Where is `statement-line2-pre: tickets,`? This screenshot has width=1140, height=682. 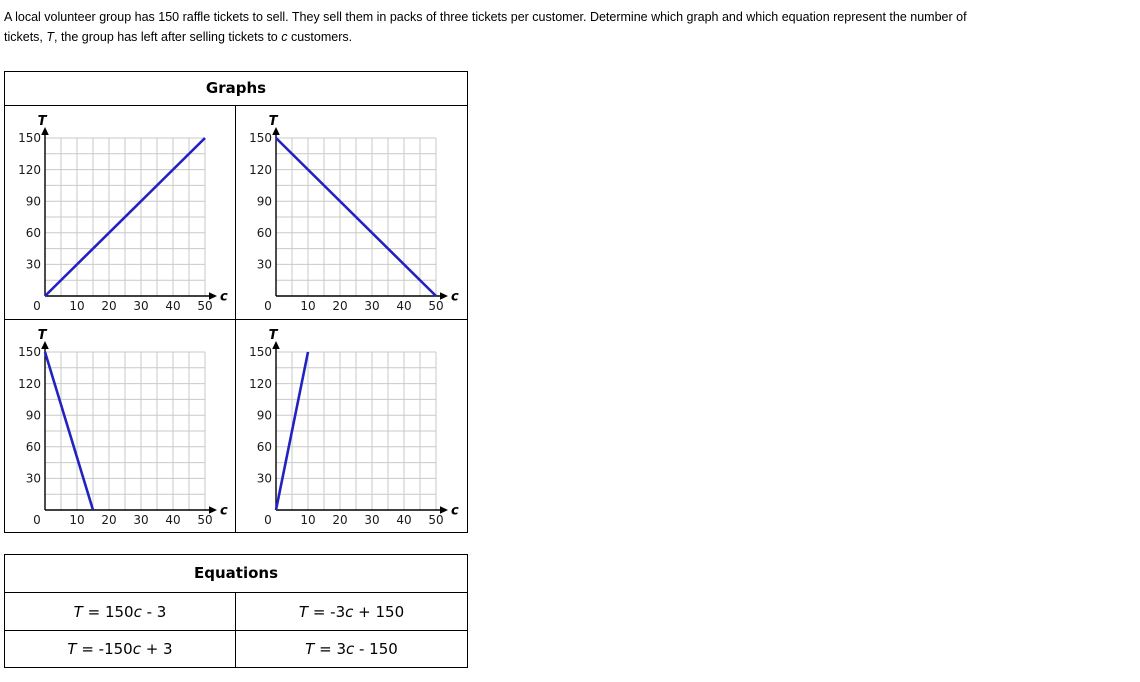 statement-line2-pre: tickets, is located at coordinates (25, 37).